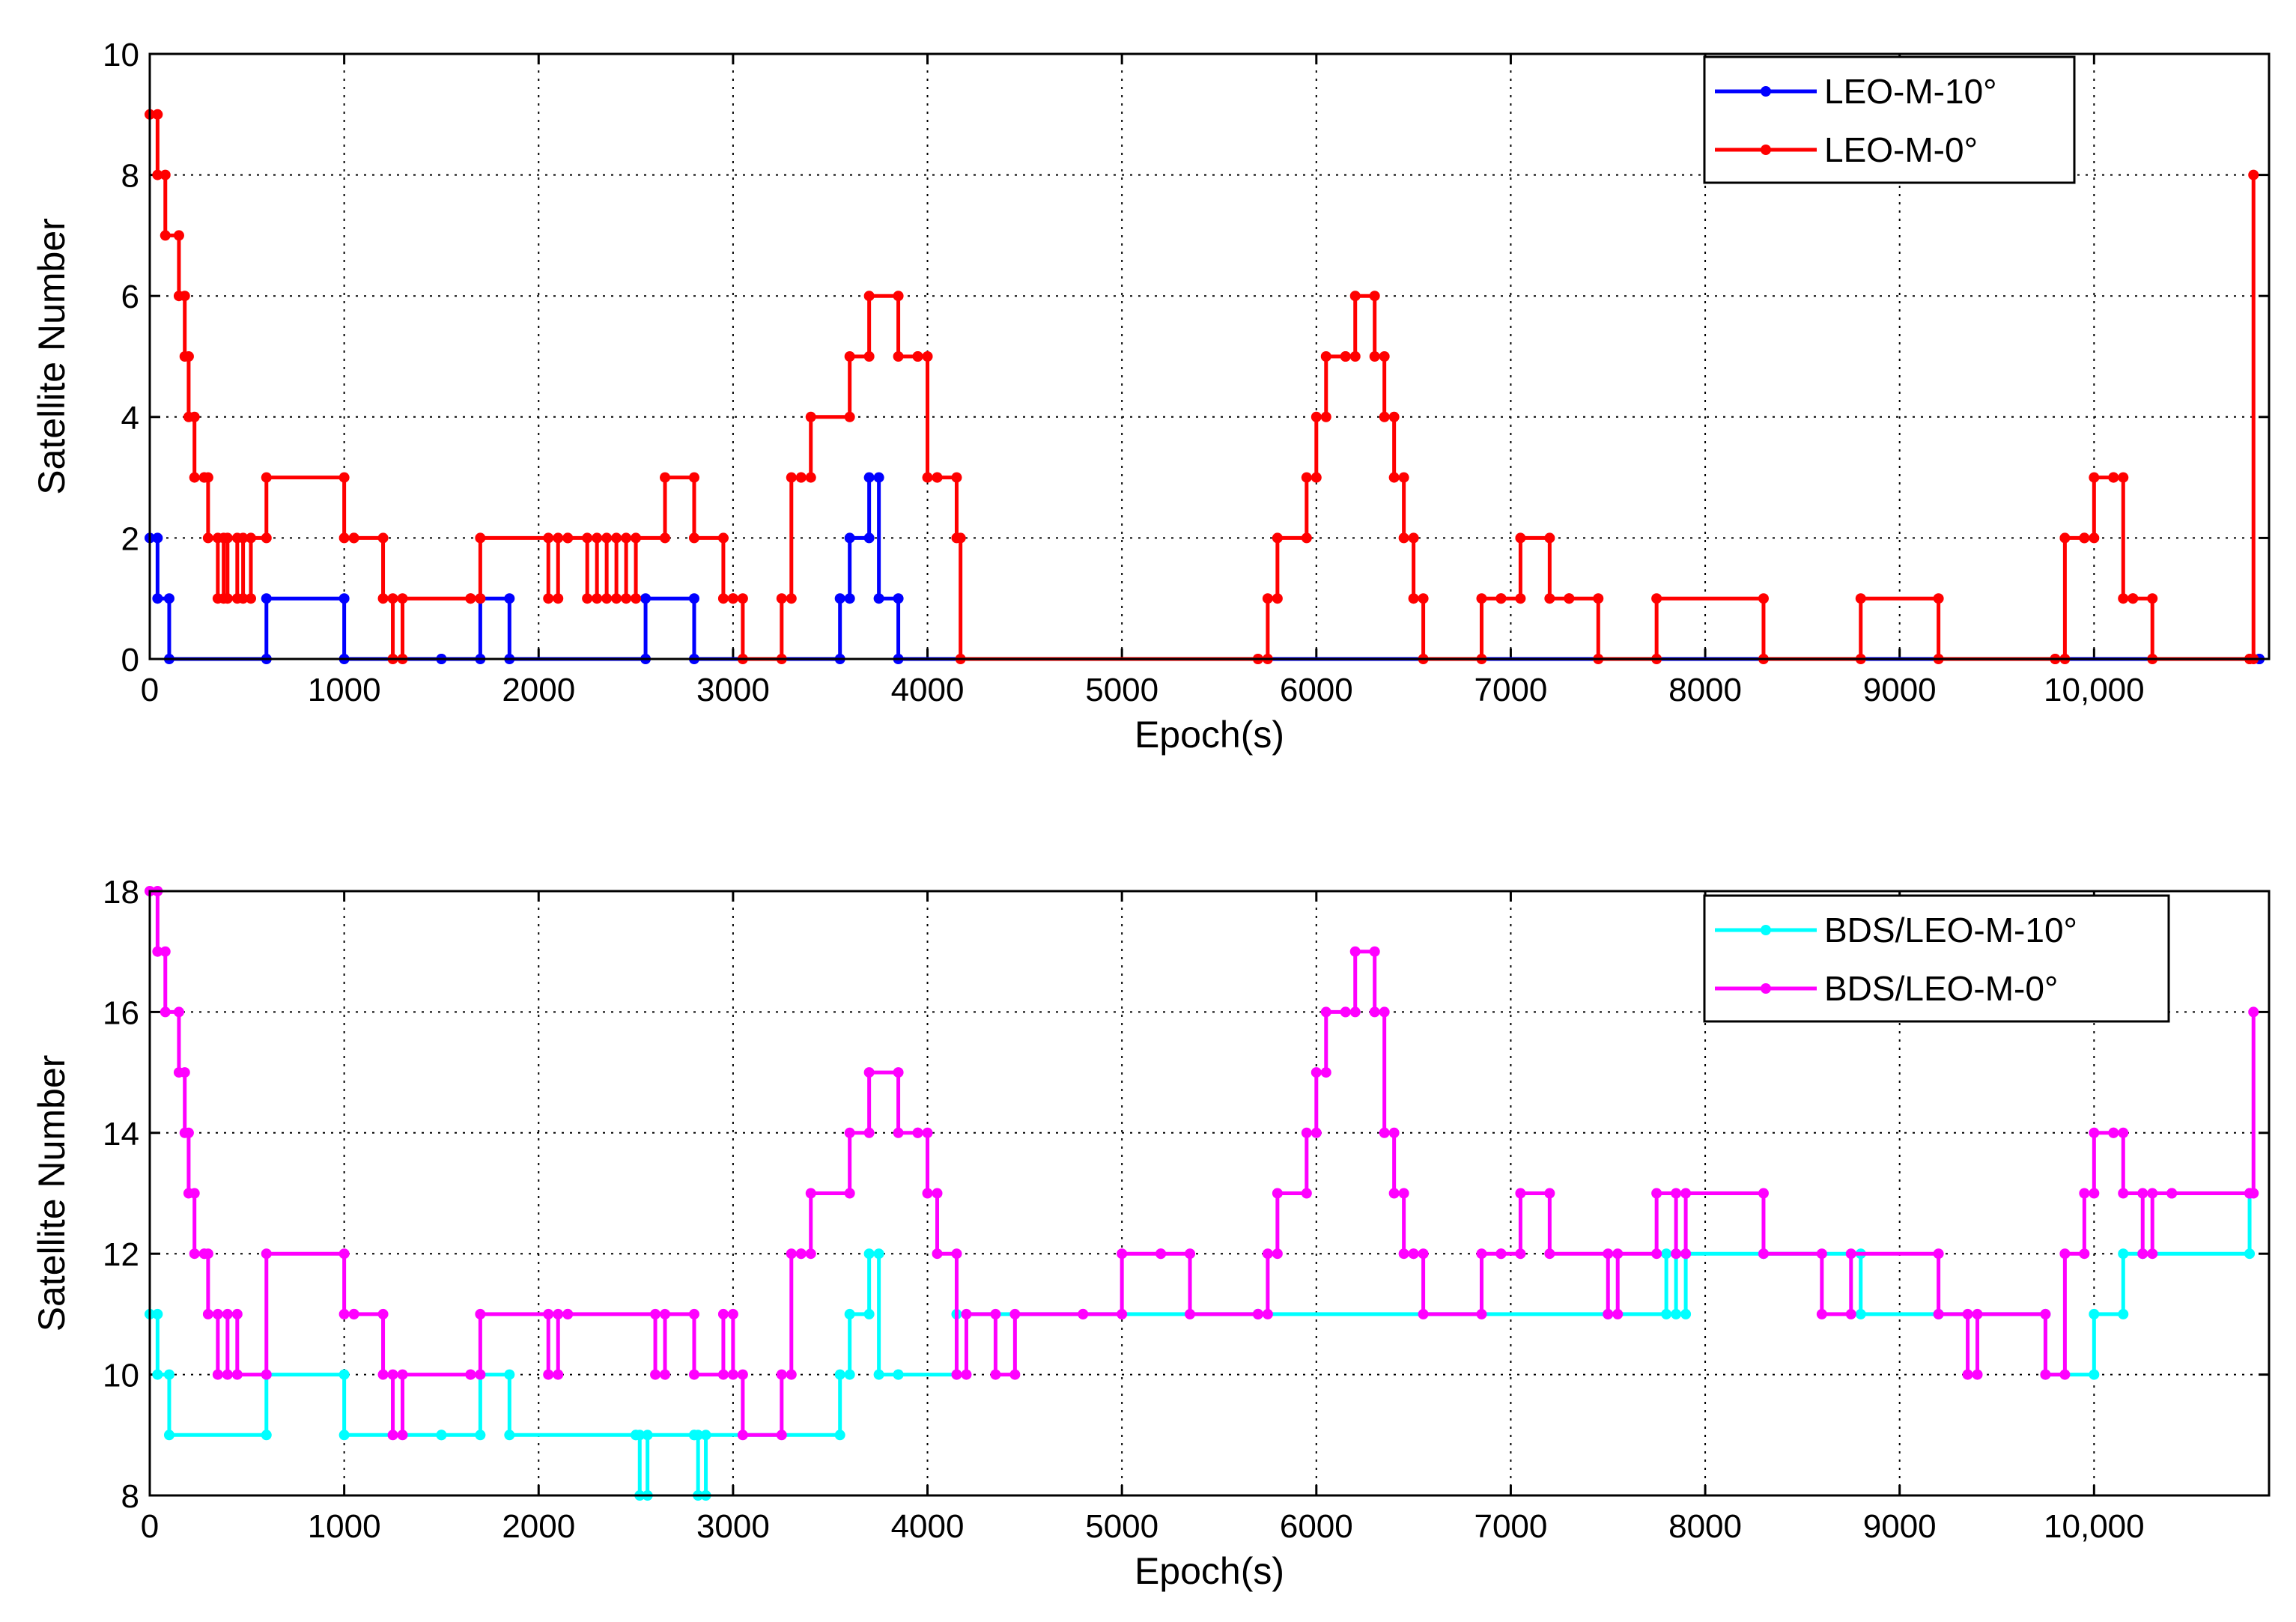 The image size is (2296, 1622). What do you see at coordinates (150, 690) in the screenshot?
I see `x-tick-label: 0` at bounding box center [150, 690].